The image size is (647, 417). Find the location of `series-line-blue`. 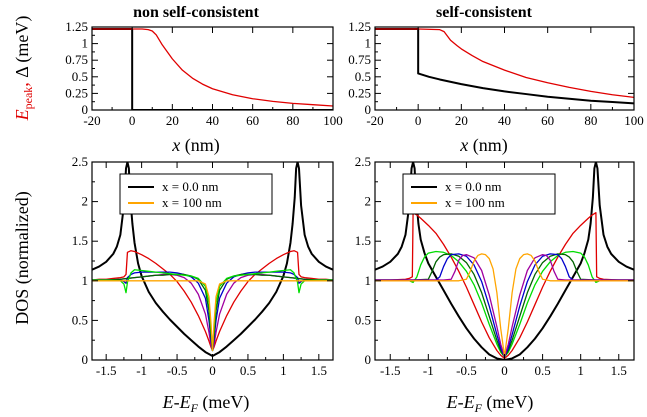

series-line-blue is located at coordinates (504, 305).